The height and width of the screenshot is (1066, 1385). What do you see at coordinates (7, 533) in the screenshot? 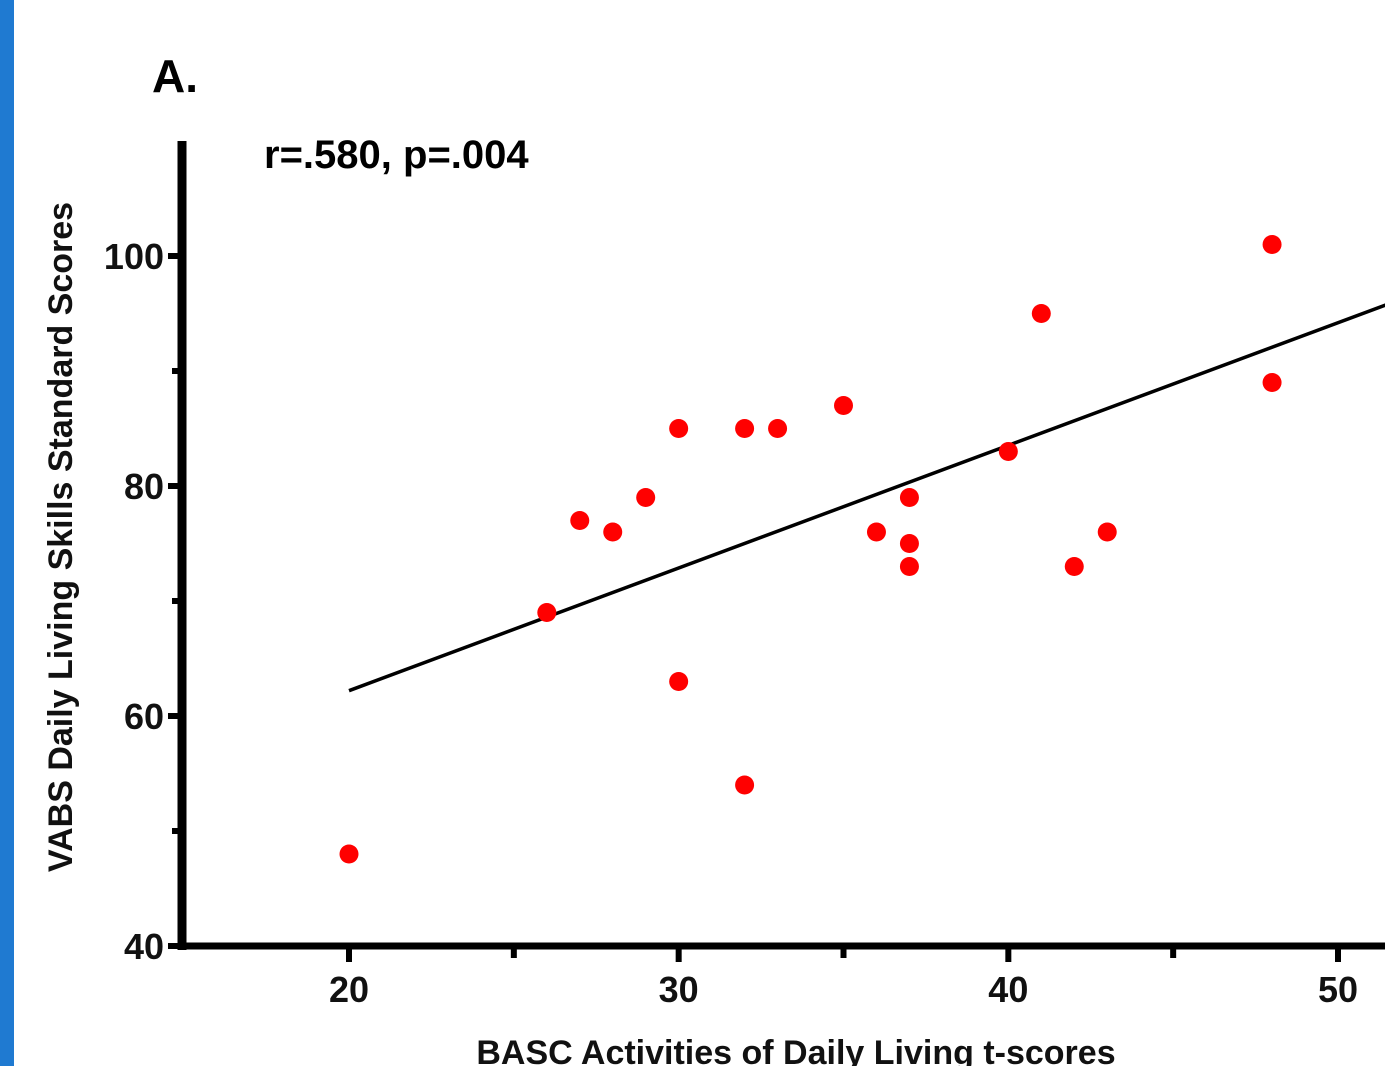
I see `frame-border` at bounding box center [7, 533].